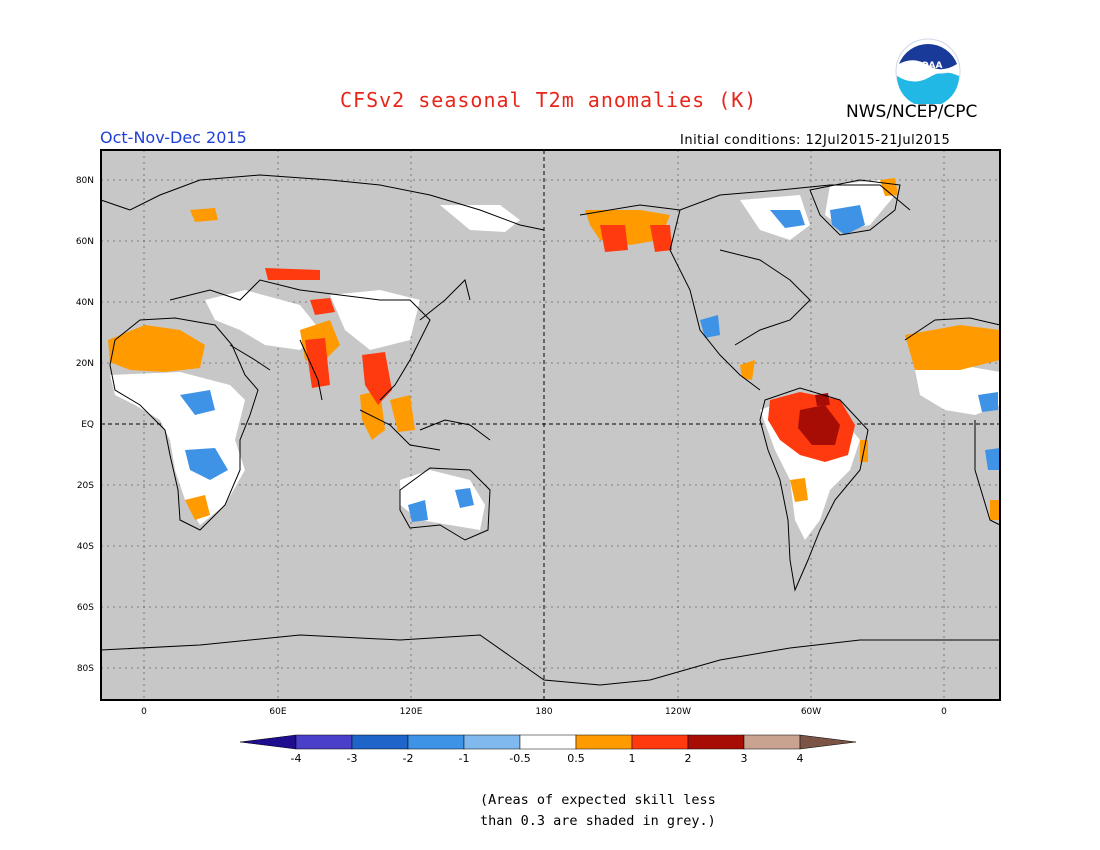 The height and width of the screenshot is (850, 1100). I want to click on lat-label: 80N, so click(85, 181).